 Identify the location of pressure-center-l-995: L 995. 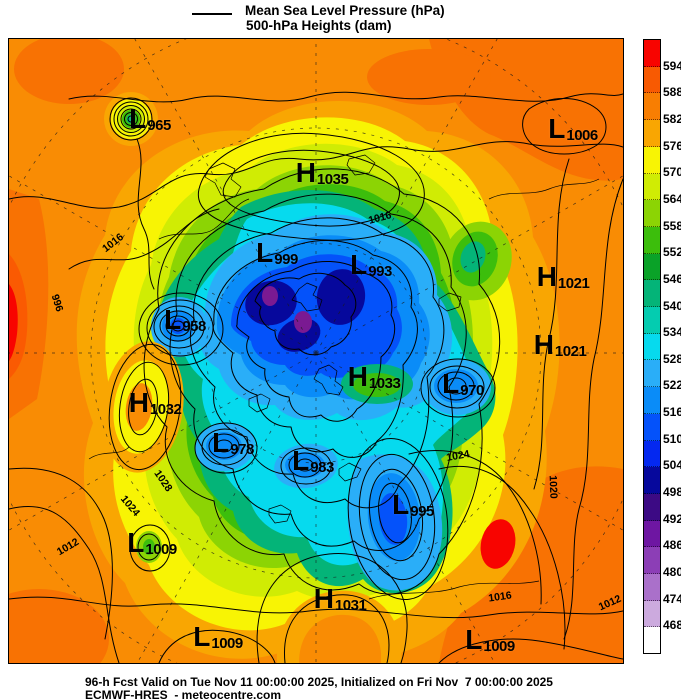
(413, 504).